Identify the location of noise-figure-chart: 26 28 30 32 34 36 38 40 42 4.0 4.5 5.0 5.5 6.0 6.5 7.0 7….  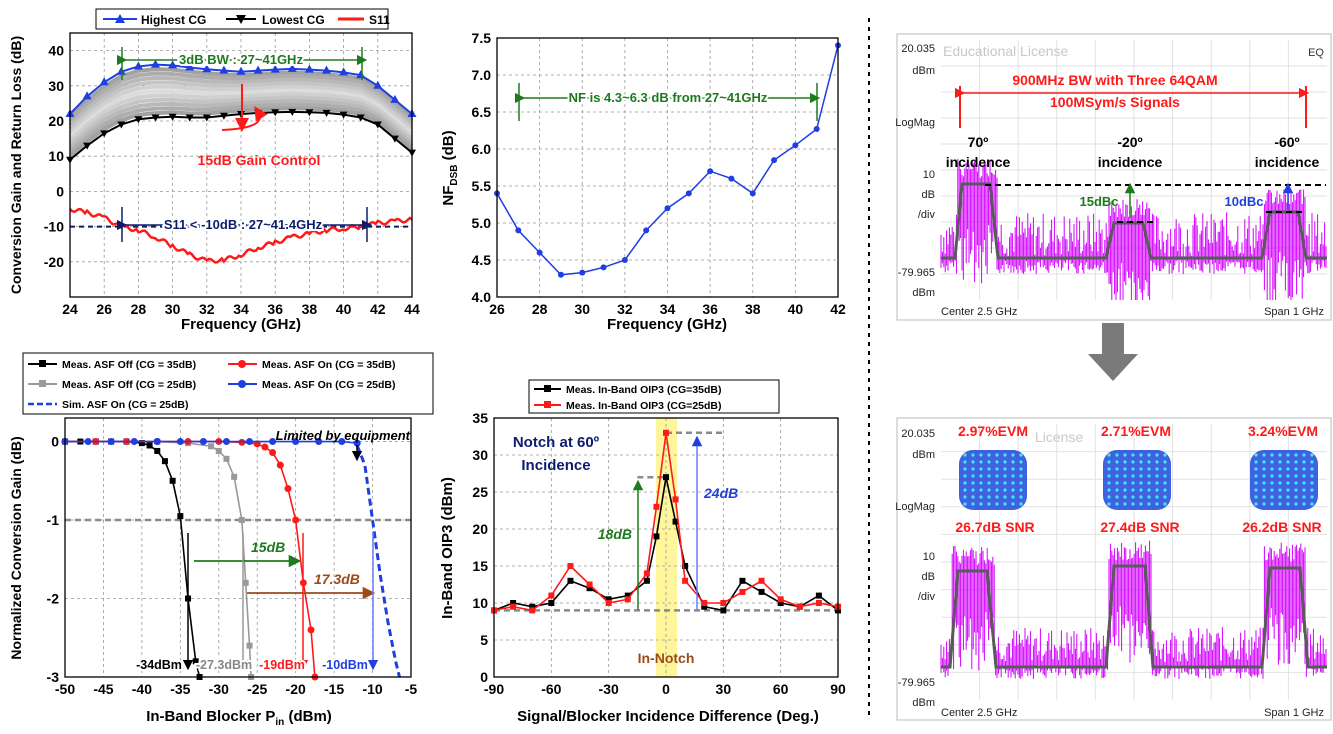
(643, 181).